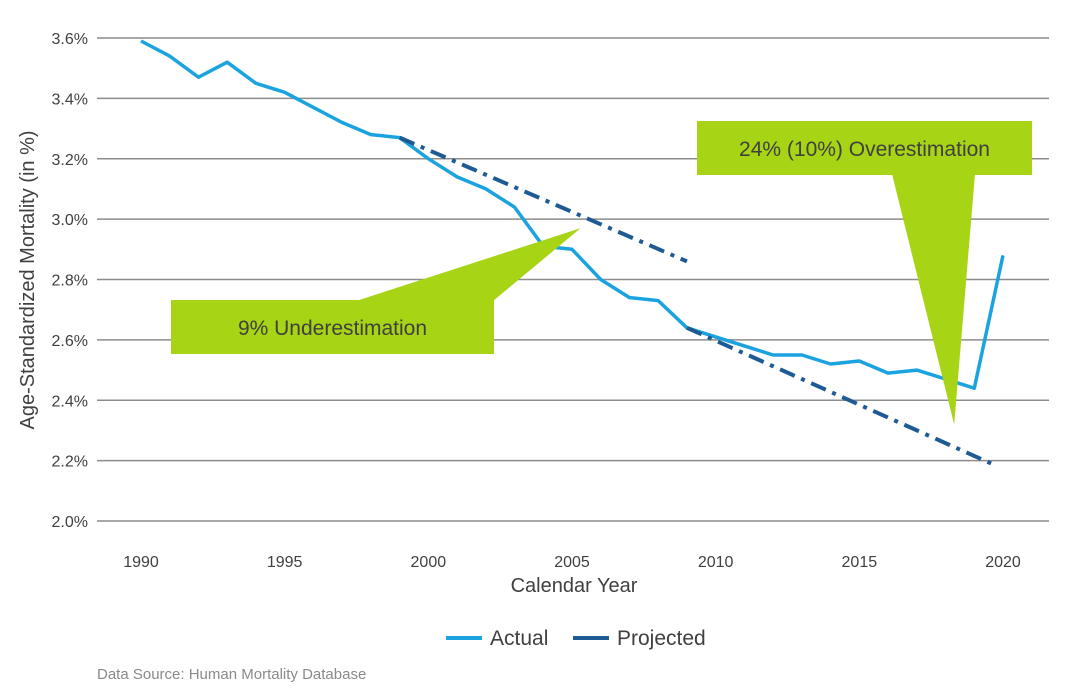 Image resolution: width=1065 pixels, height=692 pixels. I want to click on y-tick-label: 2.8%, so click(70, 281).